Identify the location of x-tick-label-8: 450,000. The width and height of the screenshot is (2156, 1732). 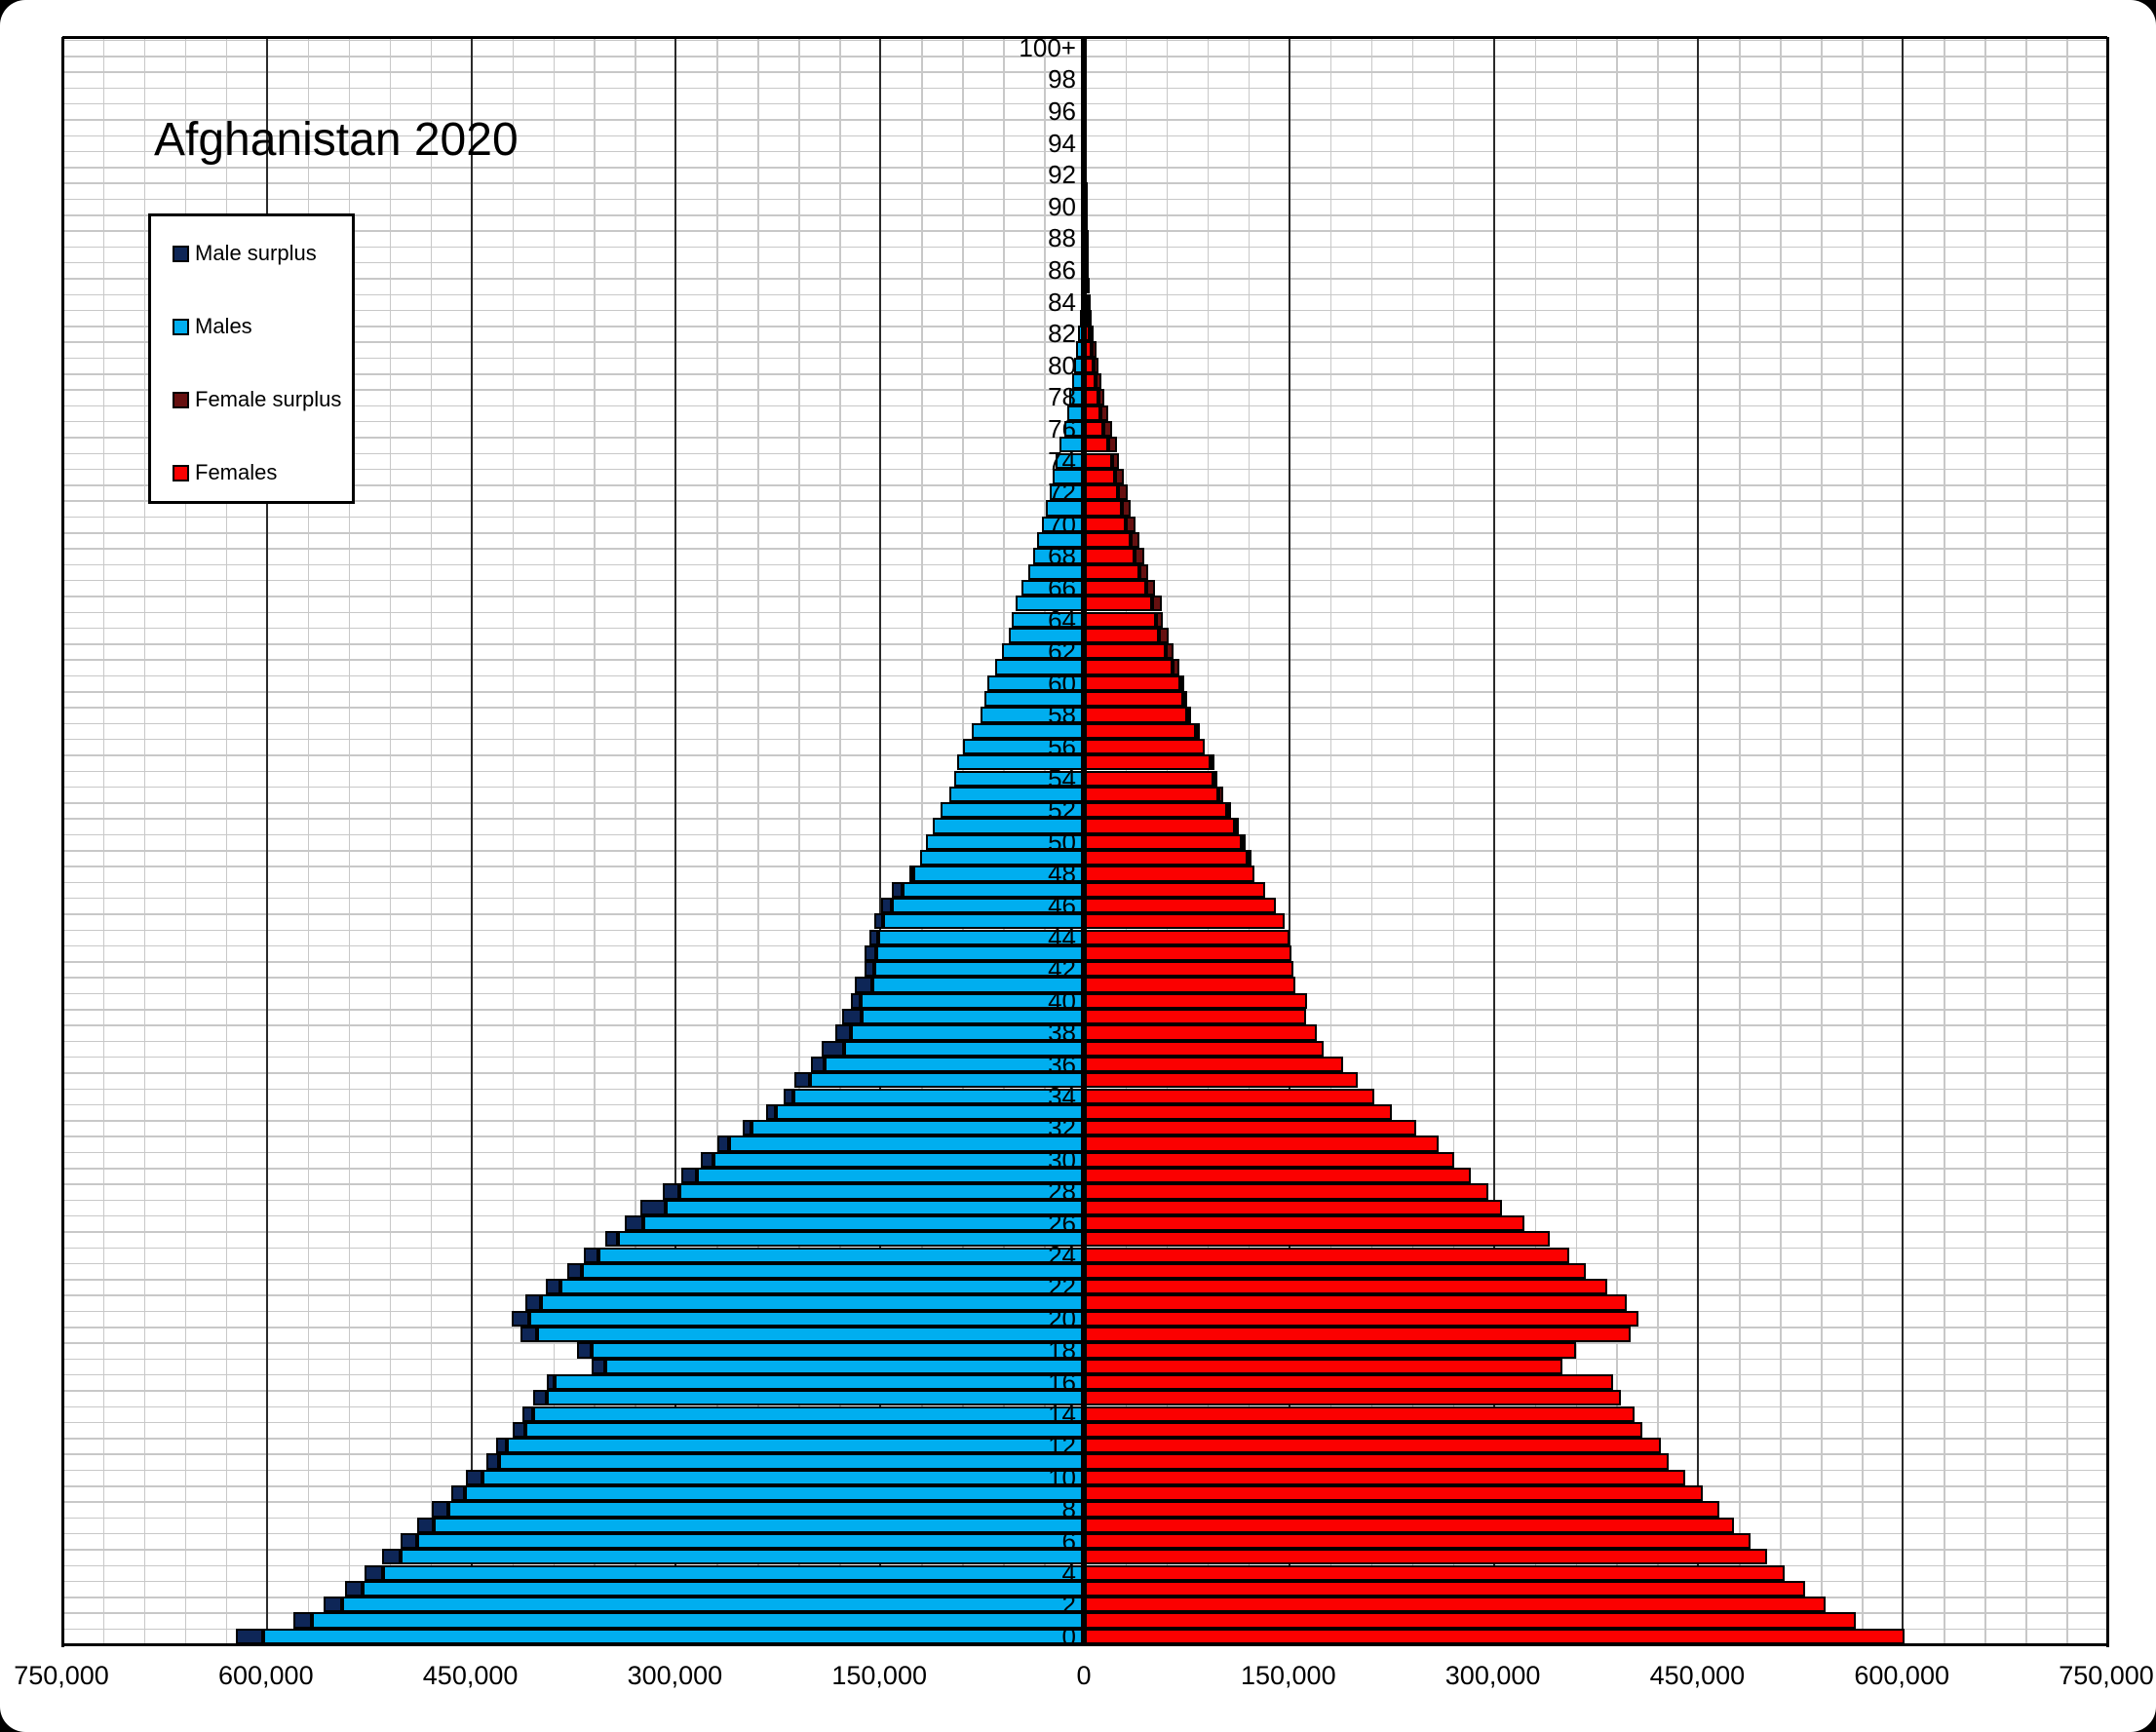
(1697, 1675).